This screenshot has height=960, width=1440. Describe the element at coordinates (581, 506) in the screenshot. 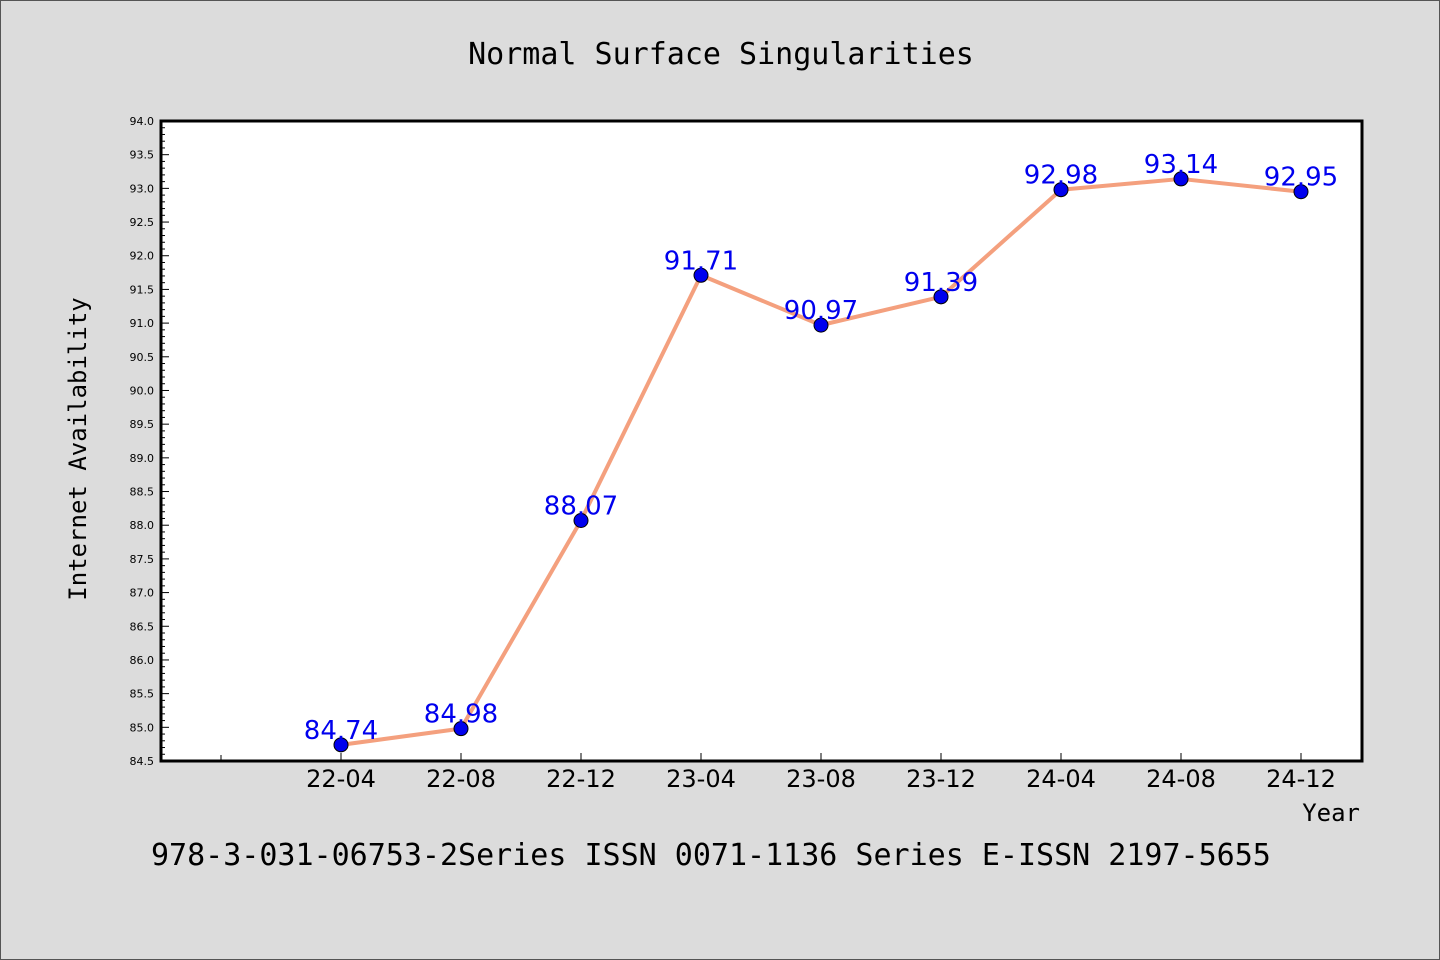

I see `data-label: 88.07` at that location.